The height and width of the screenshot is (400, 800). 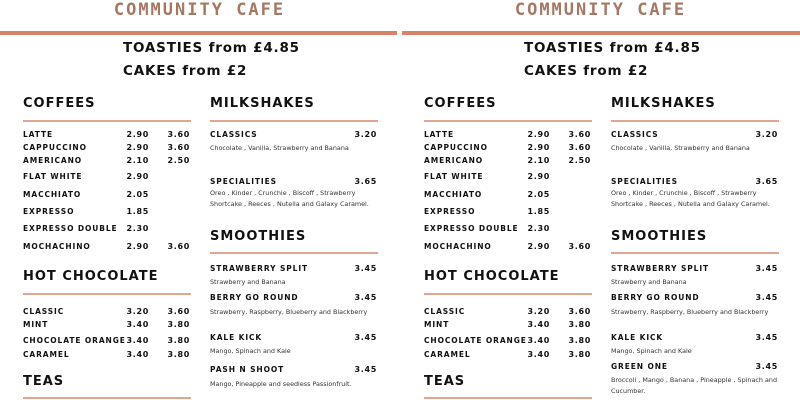 I want to click on hot-chocolate-price-regular: 3.20, so click(x=538, y=311).